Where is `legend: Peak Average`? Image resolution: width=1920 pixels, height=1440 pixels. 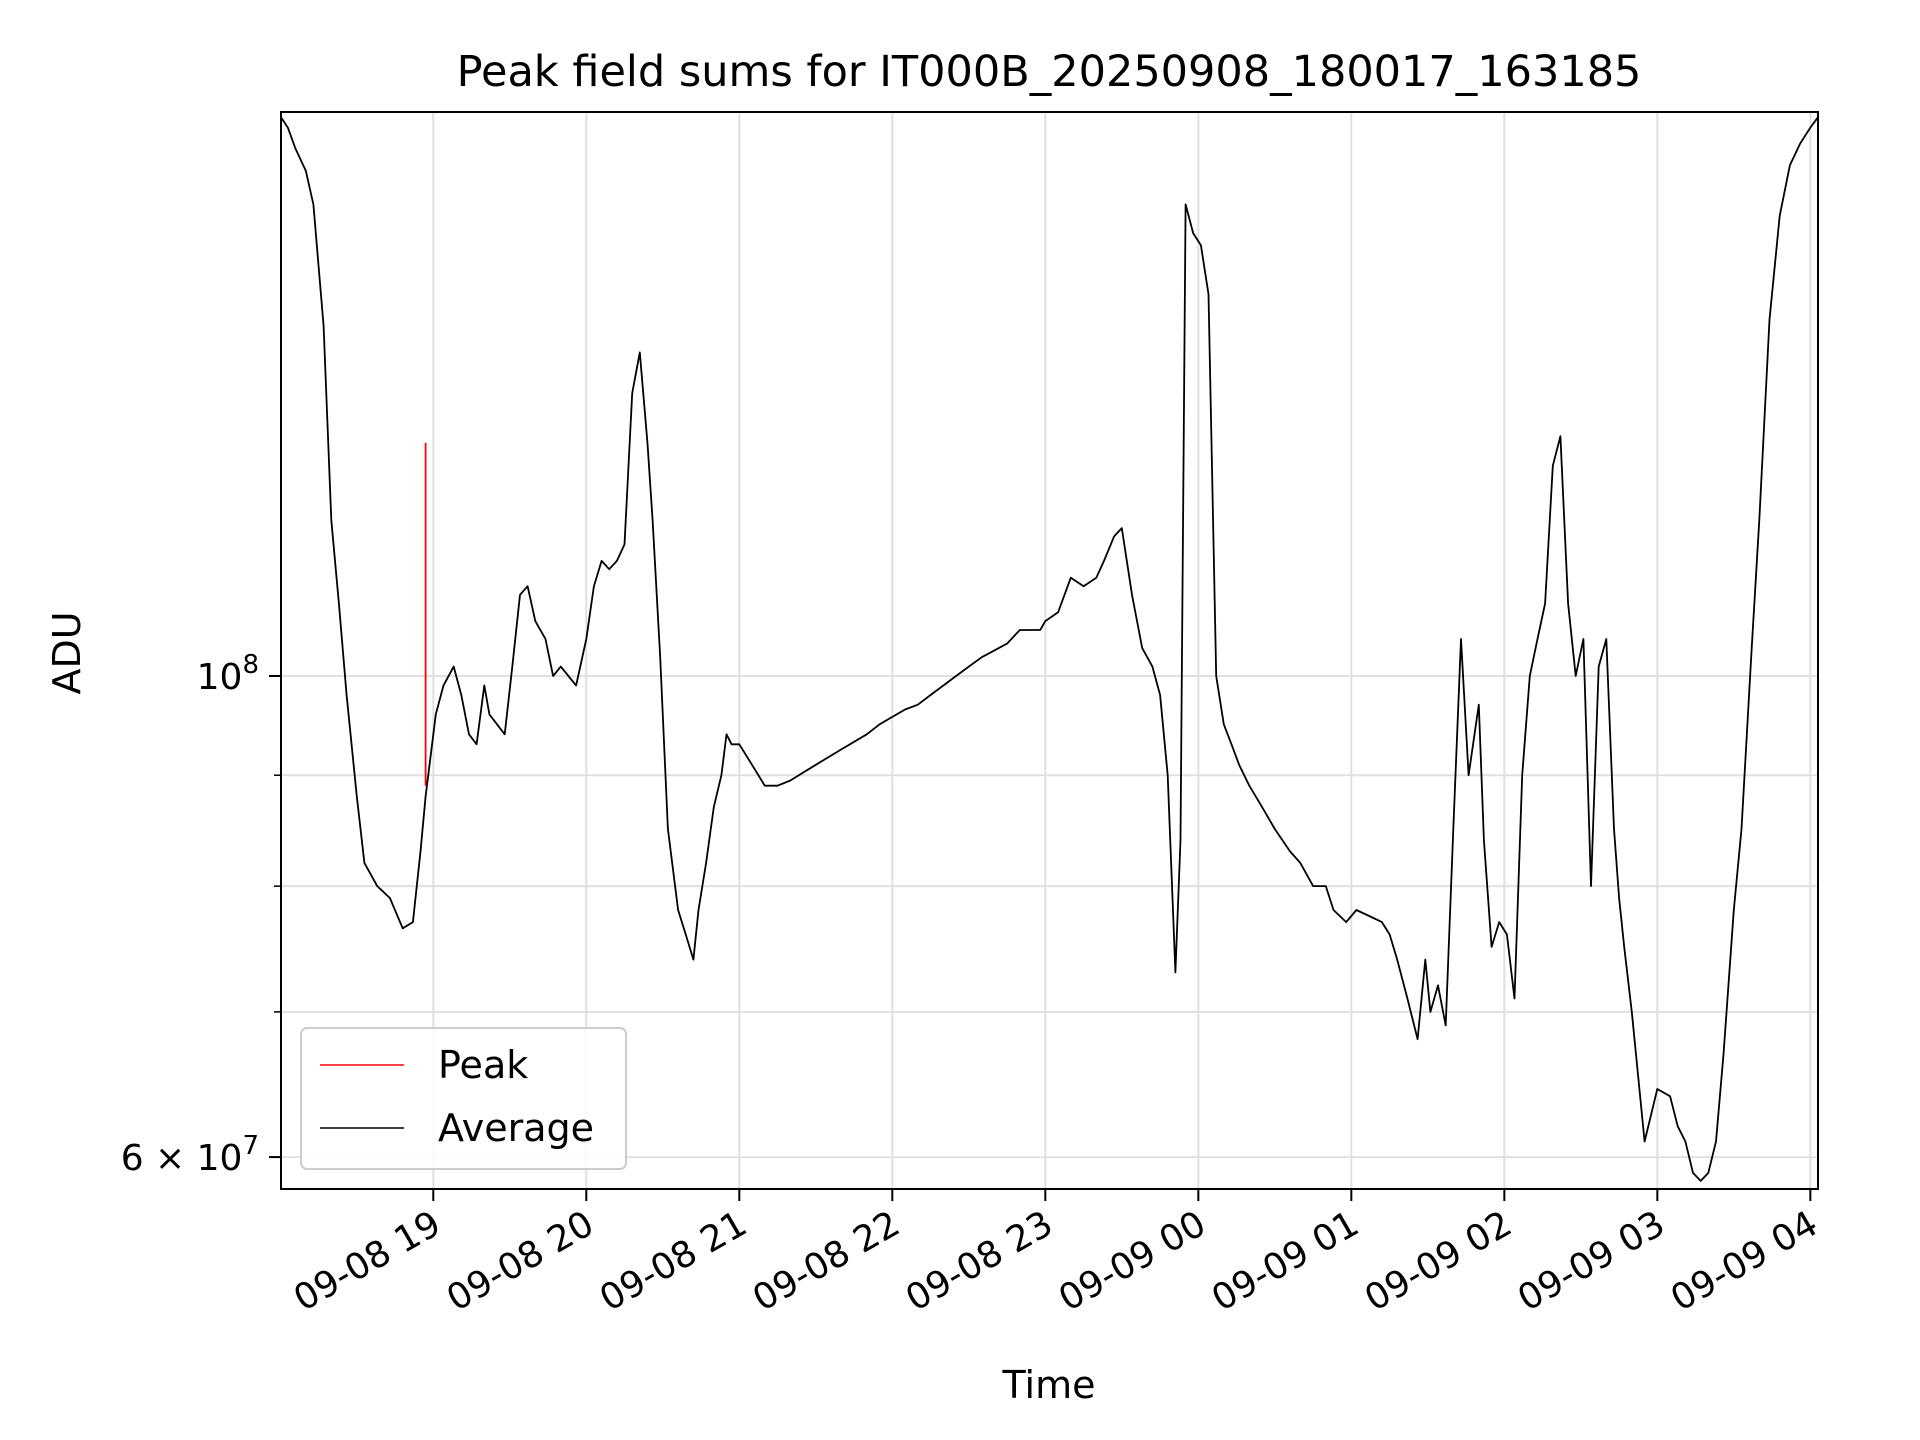
legend: Peak Average is located at coordinates (463, 1098).